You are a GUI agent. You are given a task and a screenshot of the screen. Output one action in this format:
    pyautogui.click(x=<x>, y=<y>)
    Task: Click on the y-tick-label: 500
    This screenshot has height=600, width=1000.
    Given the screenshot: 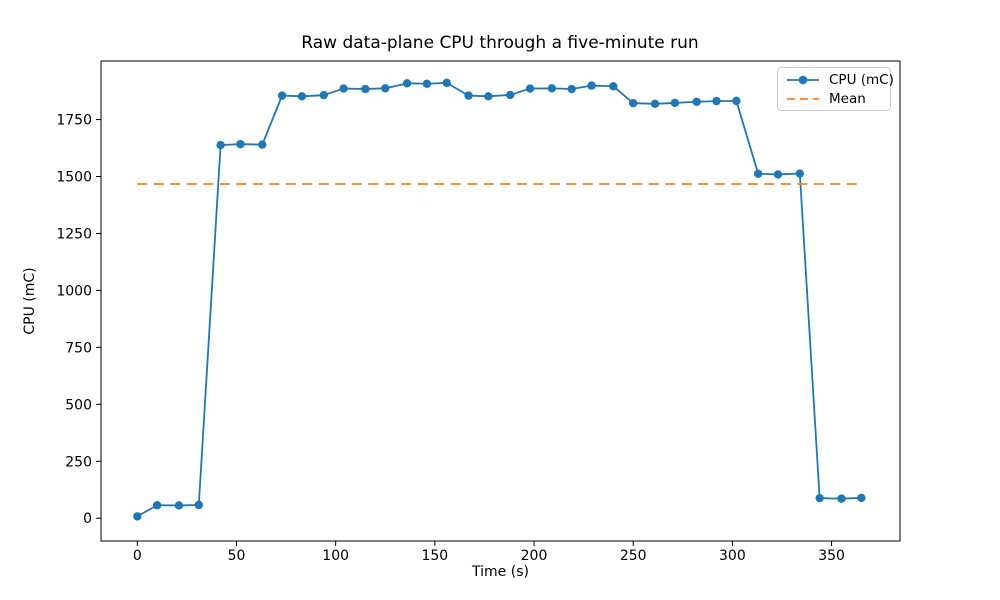 What is the action you would take?
    pyautogui.click(x=78, y=405)
    